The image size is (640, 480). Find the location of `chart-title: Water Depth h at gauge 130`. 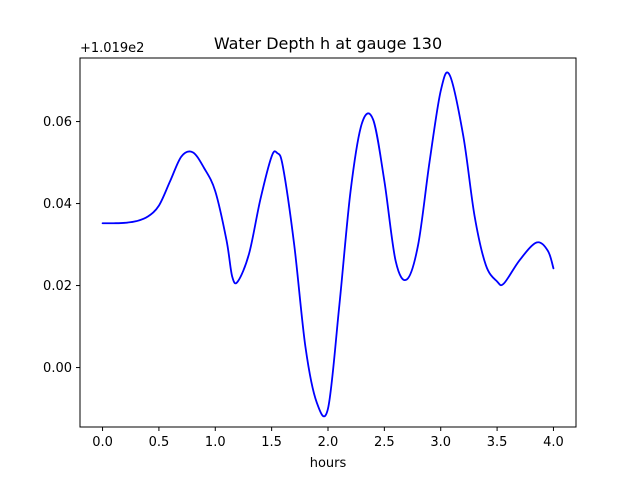

chart-title: Water Depth h at gauge 130 is located at coordinates (328, 43).